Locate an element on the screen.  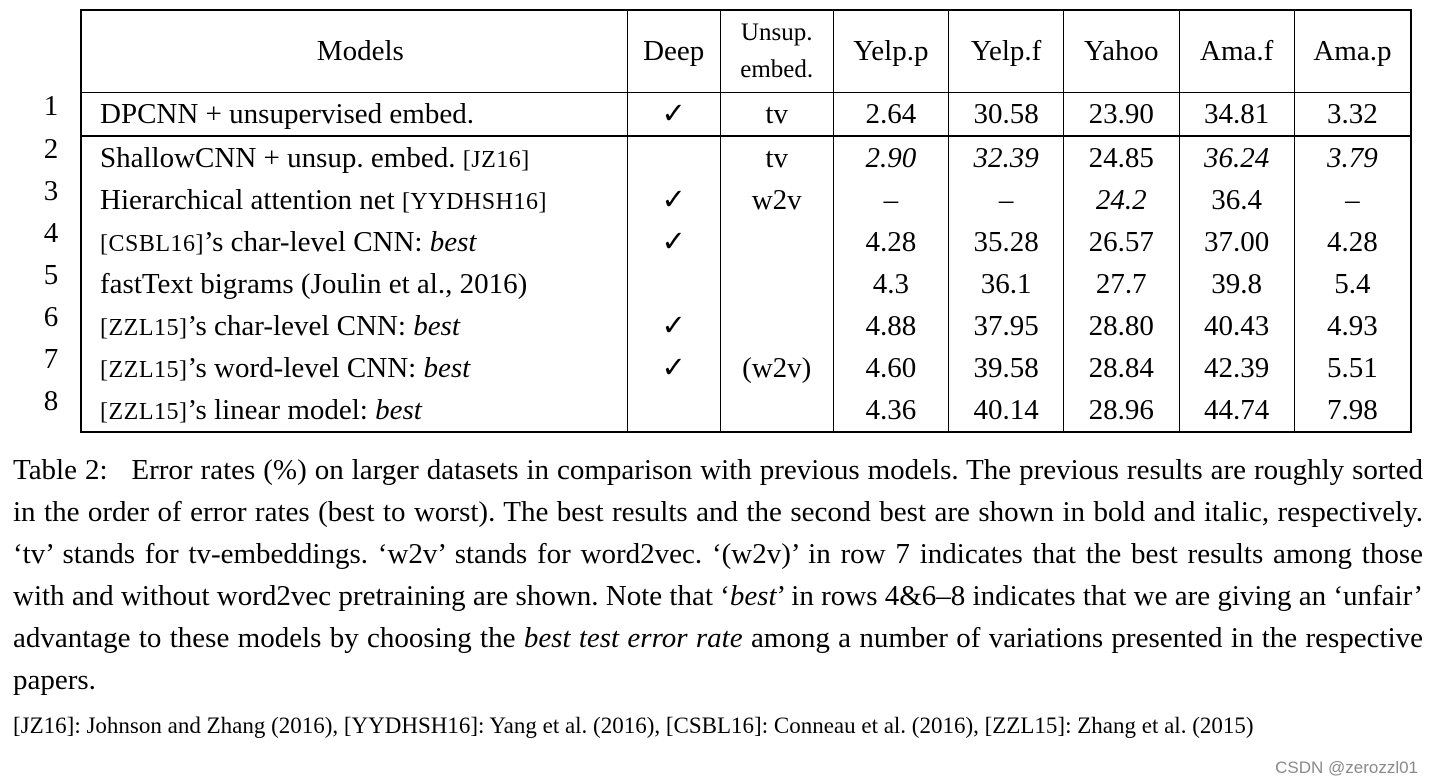
cell-ama-f: 34.81 is located at coordinates (1236, 114).